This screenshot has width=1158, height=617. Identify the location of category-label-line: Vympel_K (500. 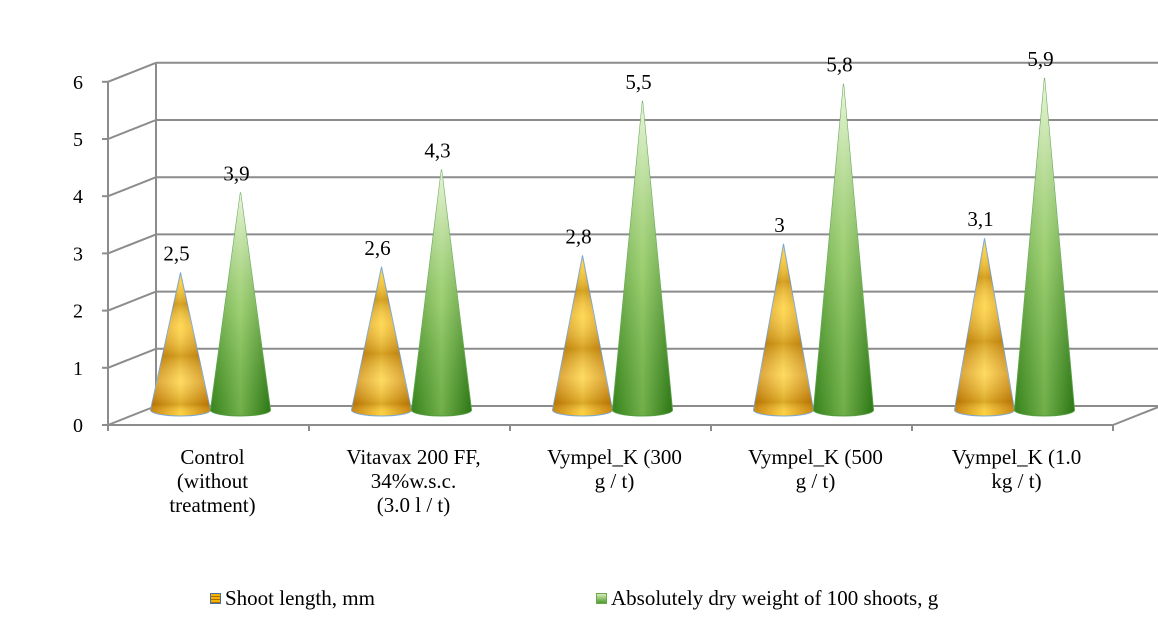
(815, 457).